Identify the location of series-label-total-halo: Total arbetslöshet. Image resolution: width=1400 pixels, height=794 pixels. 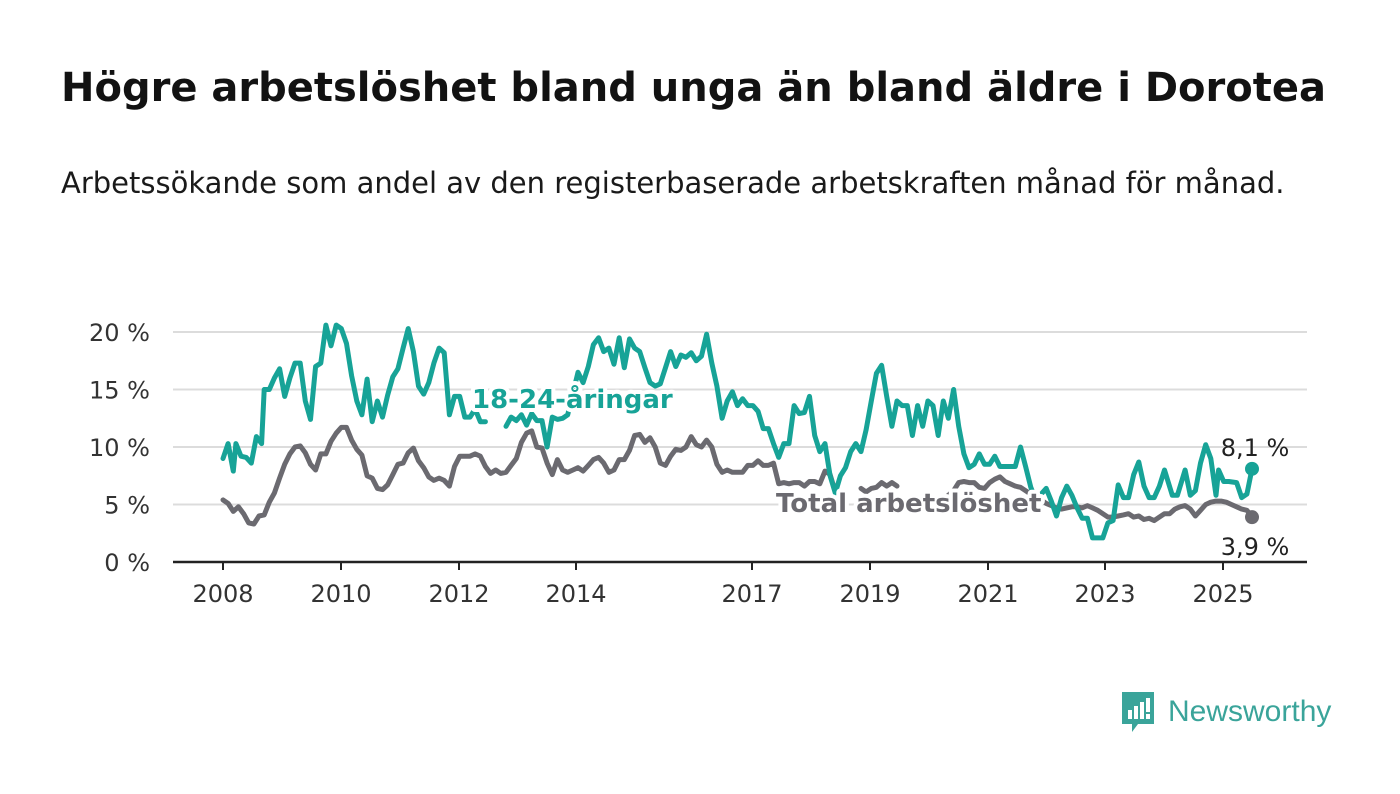
(908, 504).